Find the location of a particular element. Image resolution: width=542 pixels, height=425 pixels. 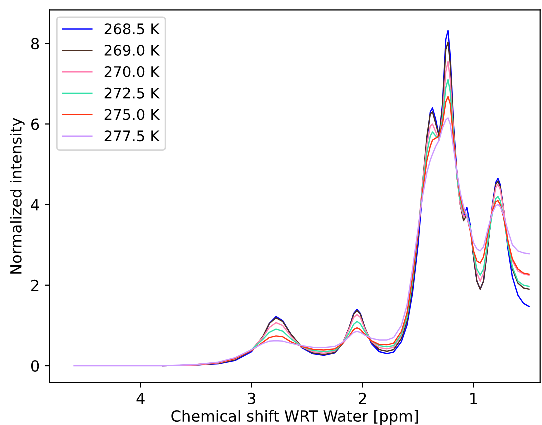

x-axis-title: Chemical shift WRT Water [ppm] is located at coordinates (295, 417).